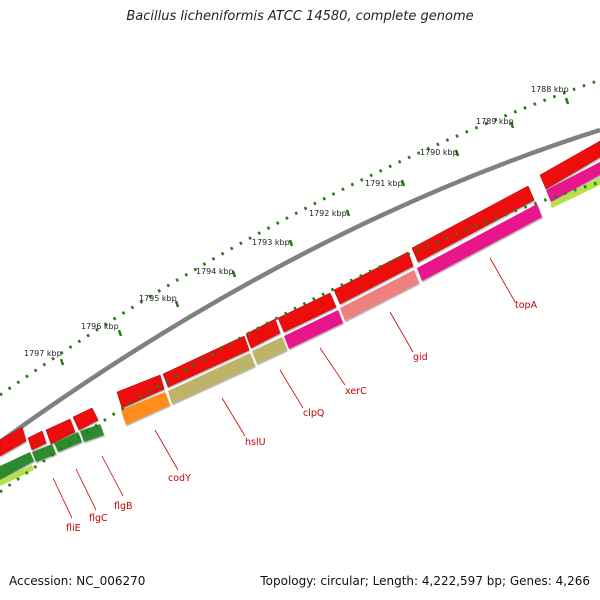  What do you see at coordinates (526, 305) in the screenshot?
I see `gene-label-topA: topA` at bounding box center [526, 305].